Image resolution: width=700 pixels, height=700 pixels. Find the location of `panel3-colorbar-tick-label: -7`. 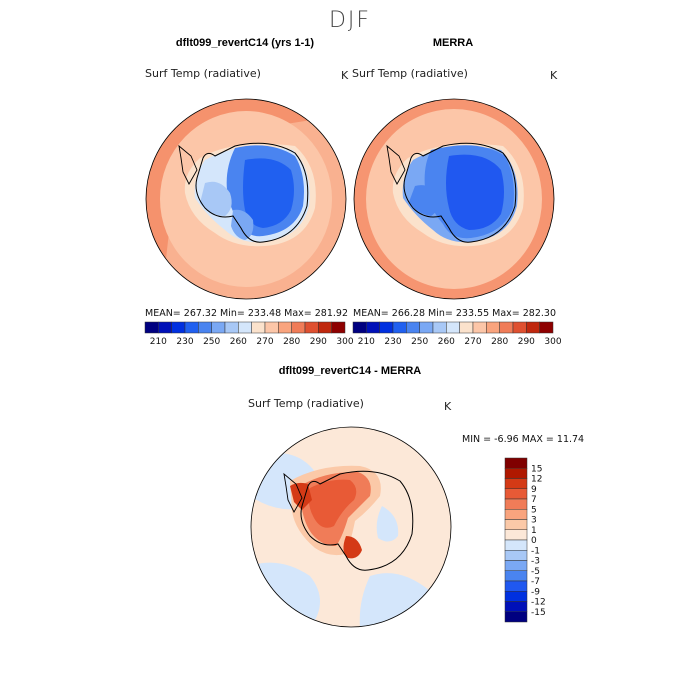

panel3-colorbar-tick-label: -7 is located at coordinates (535, 582).